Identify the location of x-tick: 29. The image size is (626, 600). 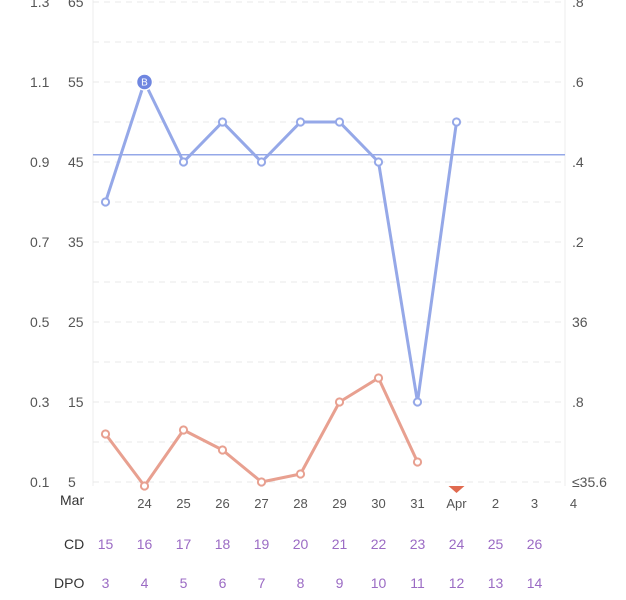
(339, 503).